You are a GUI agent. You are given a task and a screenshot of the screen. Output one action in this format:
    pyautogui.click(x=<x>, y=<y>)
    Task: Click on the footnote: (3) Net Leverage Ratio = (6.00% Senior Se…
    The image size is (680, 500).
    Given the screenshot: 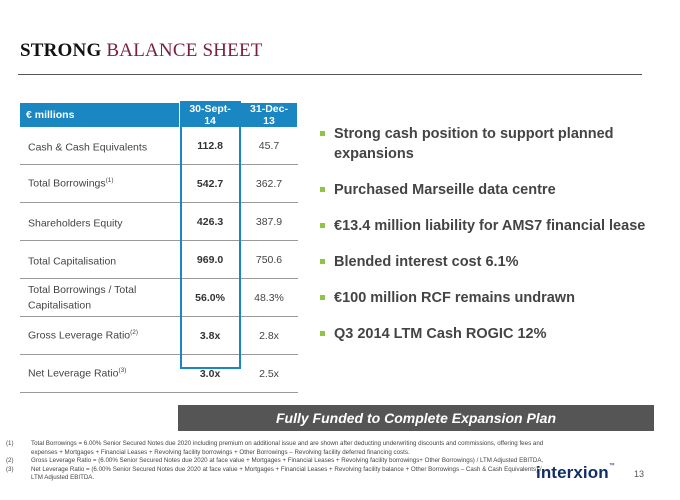 What is the action you would take?
    pyautogui.click(x=274, y=473)
    